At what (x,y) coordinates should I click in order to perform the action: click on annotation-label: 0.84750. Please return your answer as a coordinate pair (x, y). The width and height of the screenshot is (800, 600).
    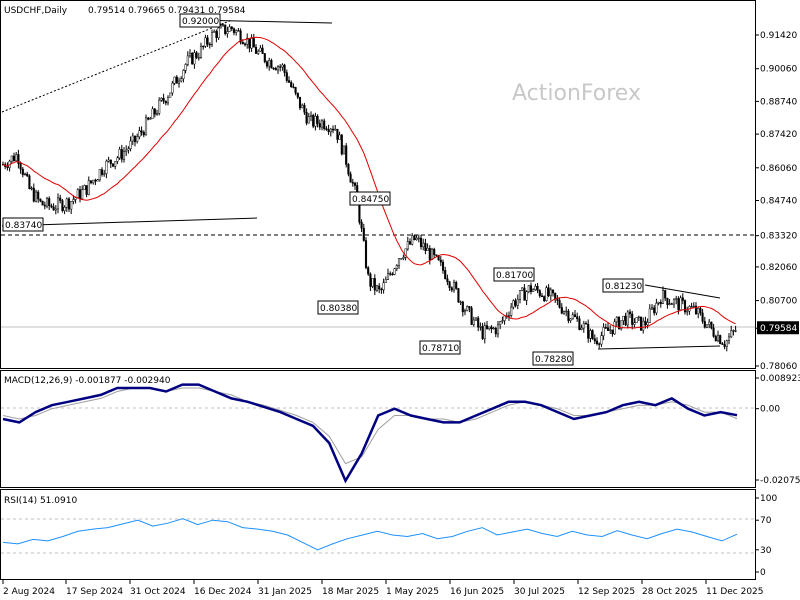
    Looking at the image, I should click on (370, 200).